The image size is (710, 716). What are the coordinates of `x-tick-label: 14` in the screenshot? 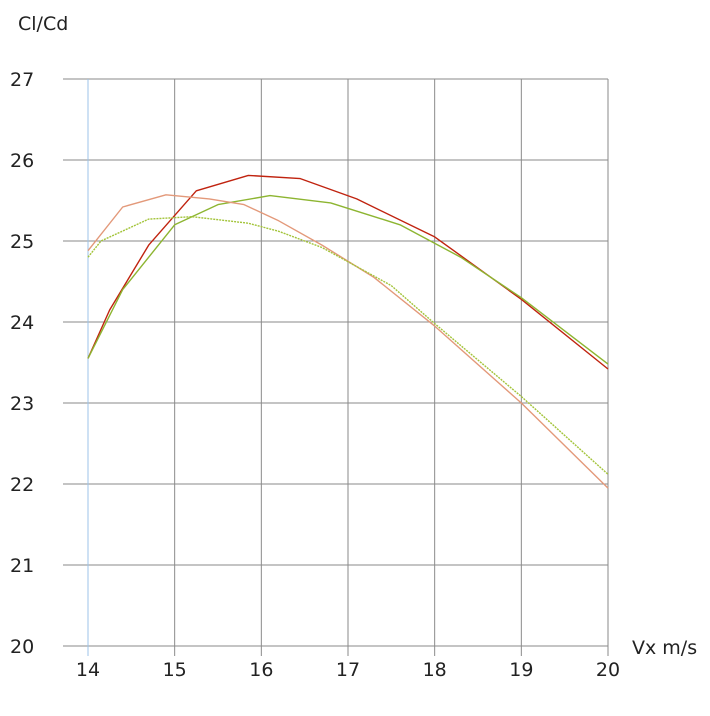 It's located at (88, 670).